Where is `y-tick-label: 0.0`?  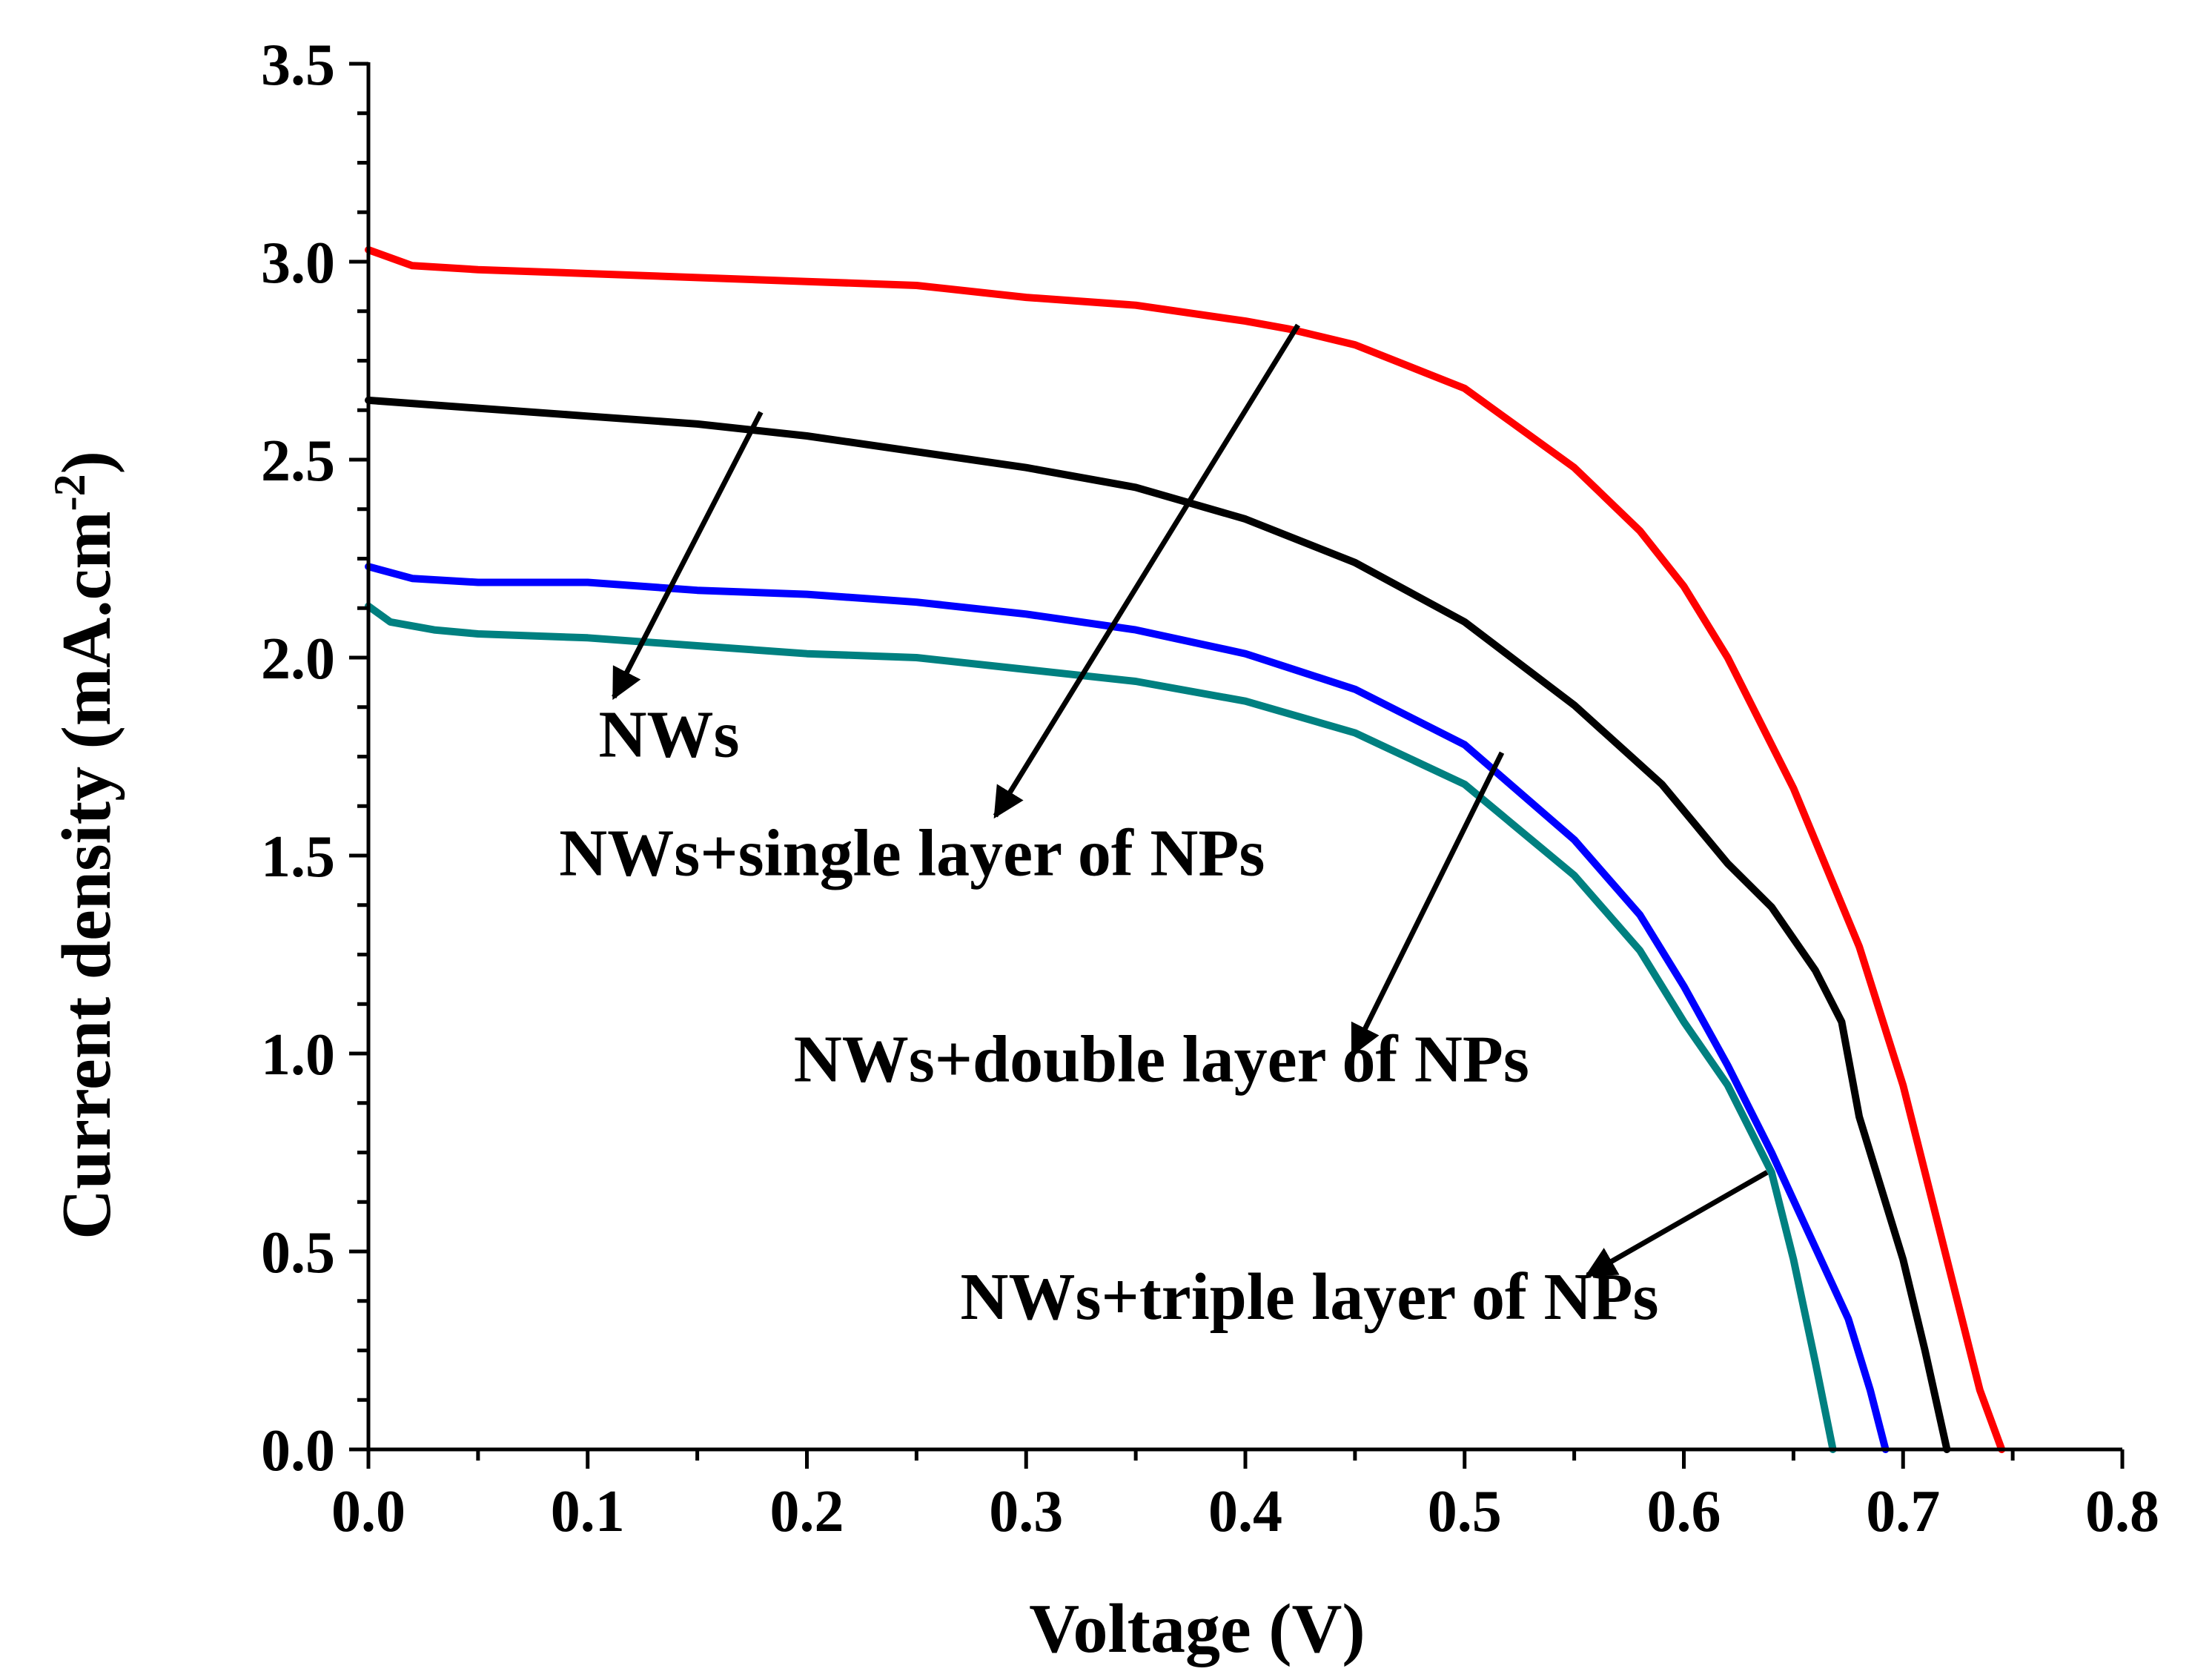 y-tick-label: 0.0 is located at coordinates (298, 1451).